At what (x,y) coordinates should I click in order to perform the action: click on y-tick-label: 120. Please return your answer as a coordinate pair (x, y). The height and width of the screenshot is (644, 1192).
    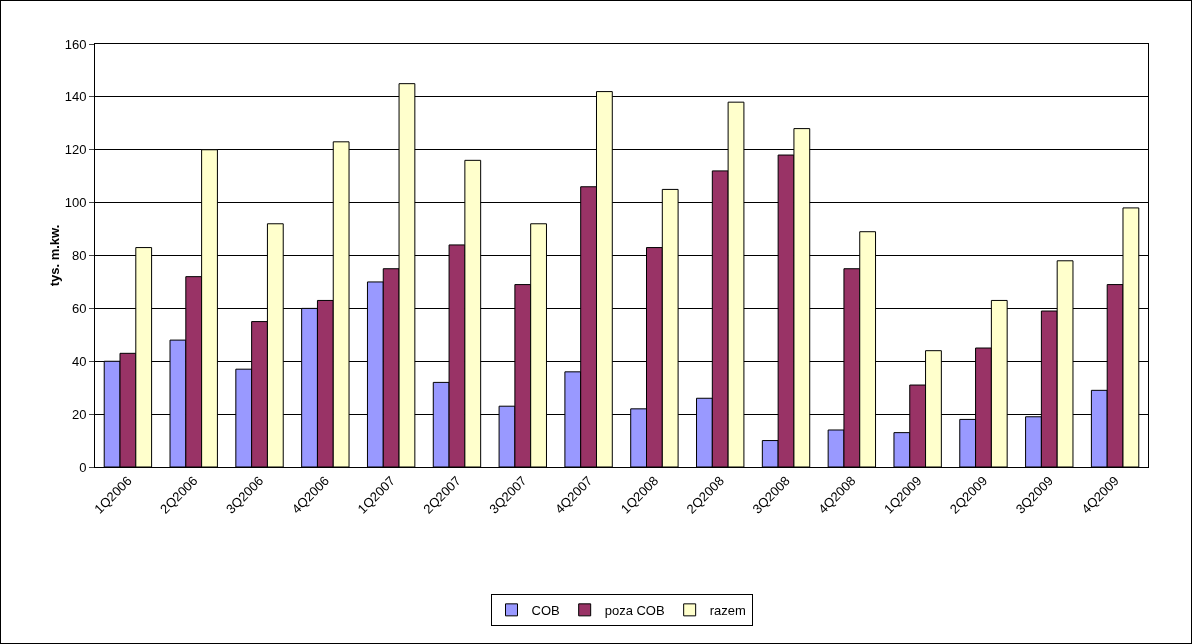
    Looking at the image, I should click on (75, 150).